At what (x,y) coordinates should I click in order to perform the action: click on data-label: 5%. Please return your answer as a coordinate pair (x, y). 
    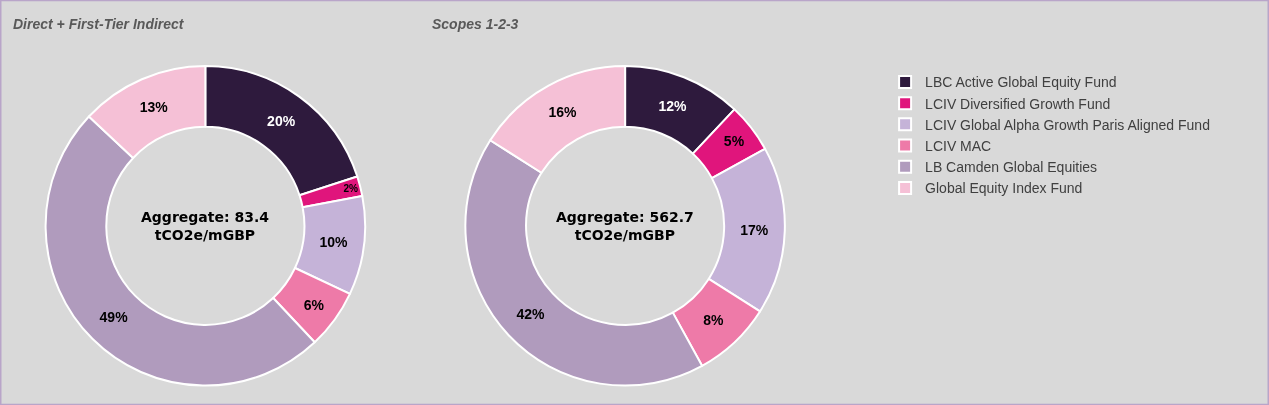
    Looking at the image, I should click on (734, 141).